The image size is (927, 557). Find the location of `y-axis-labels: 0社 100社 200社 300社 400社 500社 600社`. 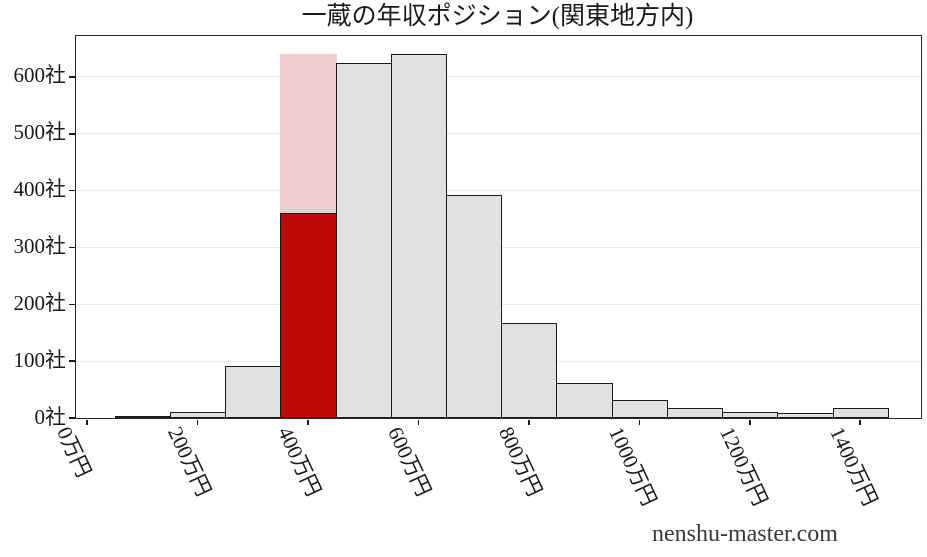

y-axis-labels: 0社 100社 200社 300社 400社 500社 600社 is located at coordinates (33, 231).